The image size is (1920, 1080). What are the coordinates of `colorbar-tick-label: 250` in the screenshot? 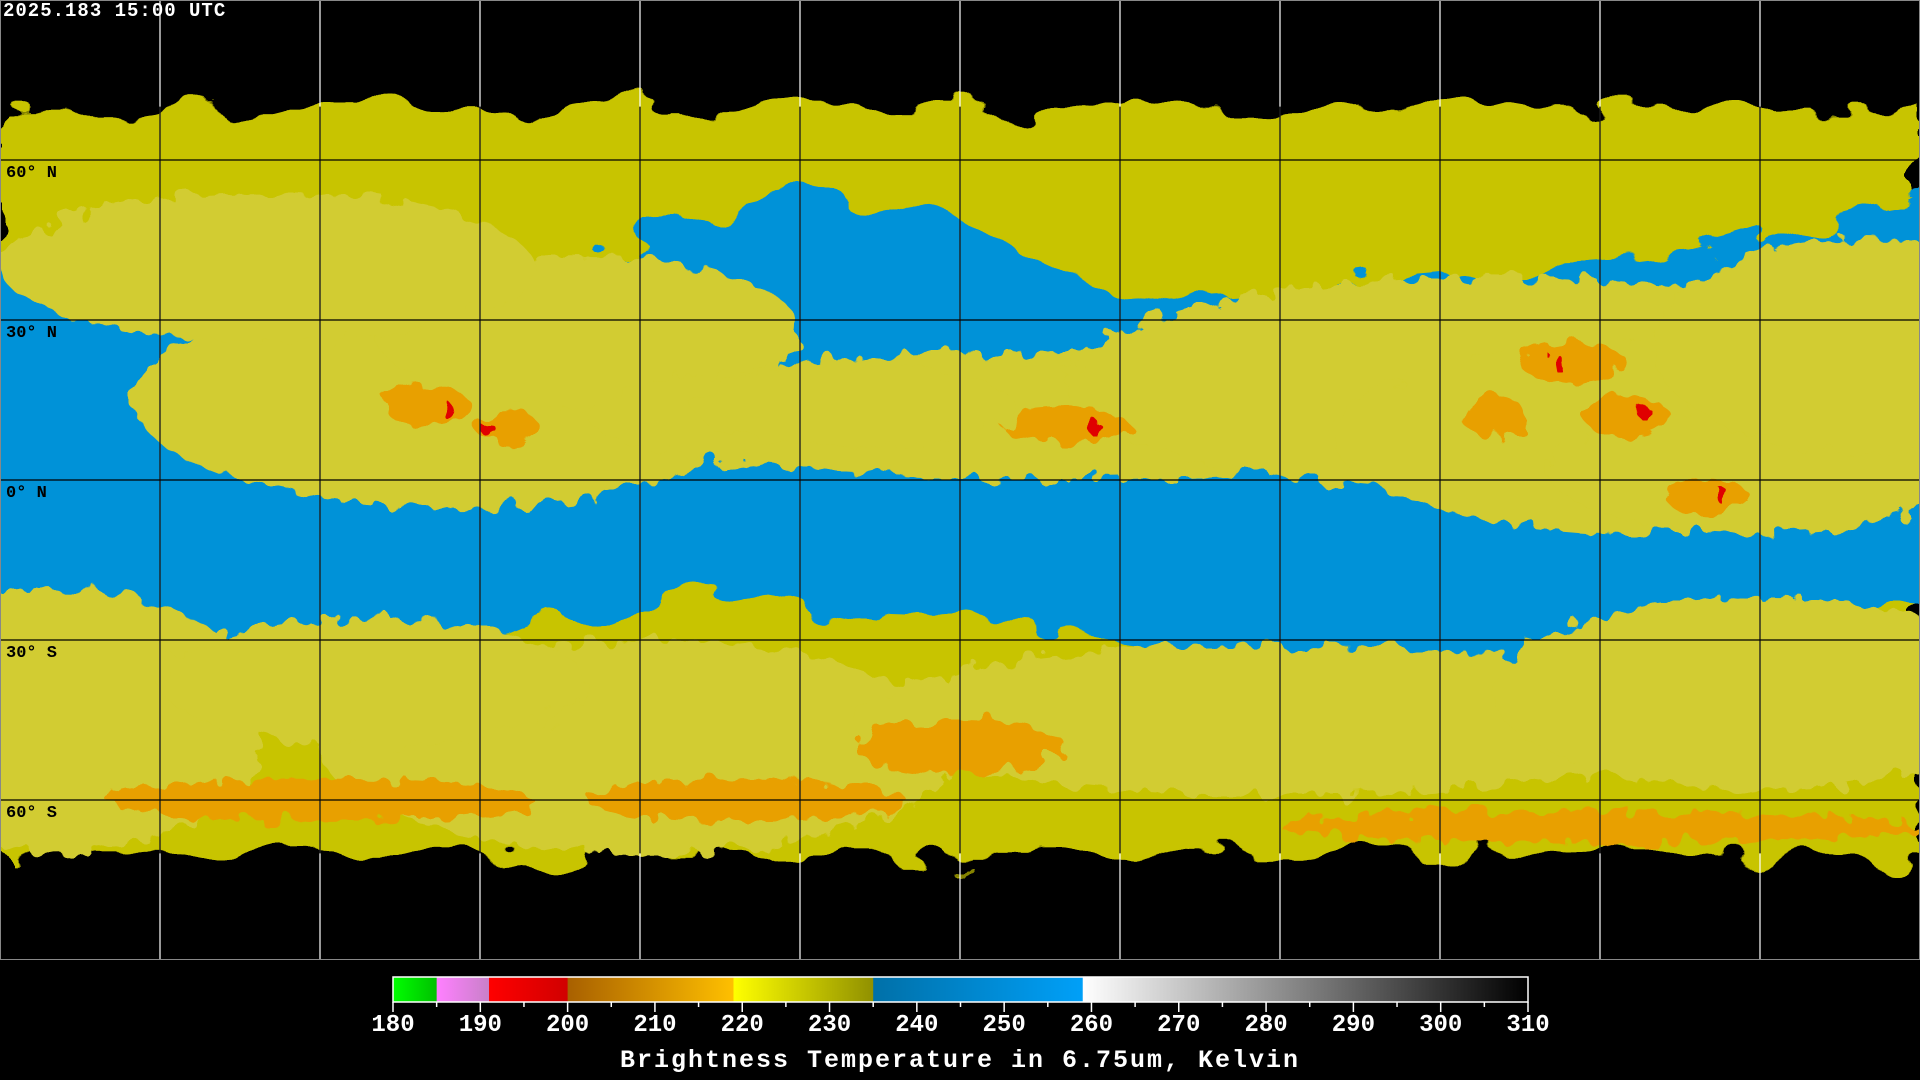 It's located at (1004, 1025).